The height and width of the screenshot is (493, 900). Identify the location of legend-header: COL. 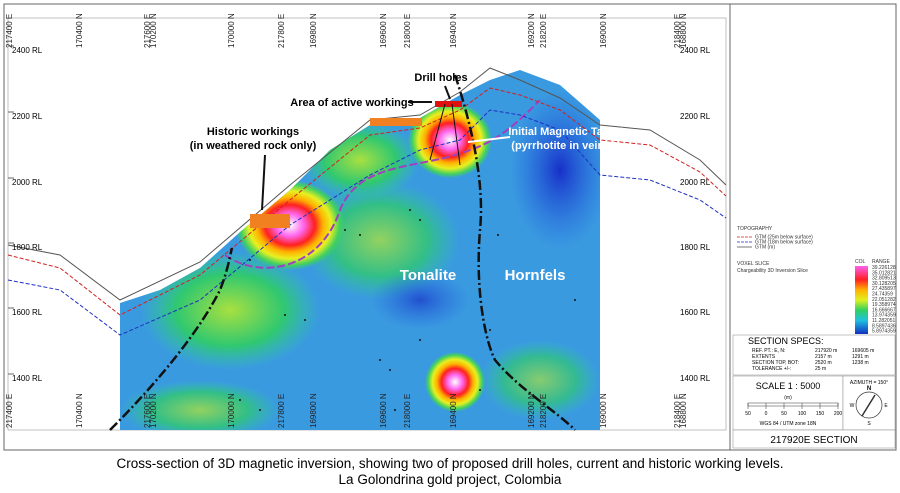
(860, 262).